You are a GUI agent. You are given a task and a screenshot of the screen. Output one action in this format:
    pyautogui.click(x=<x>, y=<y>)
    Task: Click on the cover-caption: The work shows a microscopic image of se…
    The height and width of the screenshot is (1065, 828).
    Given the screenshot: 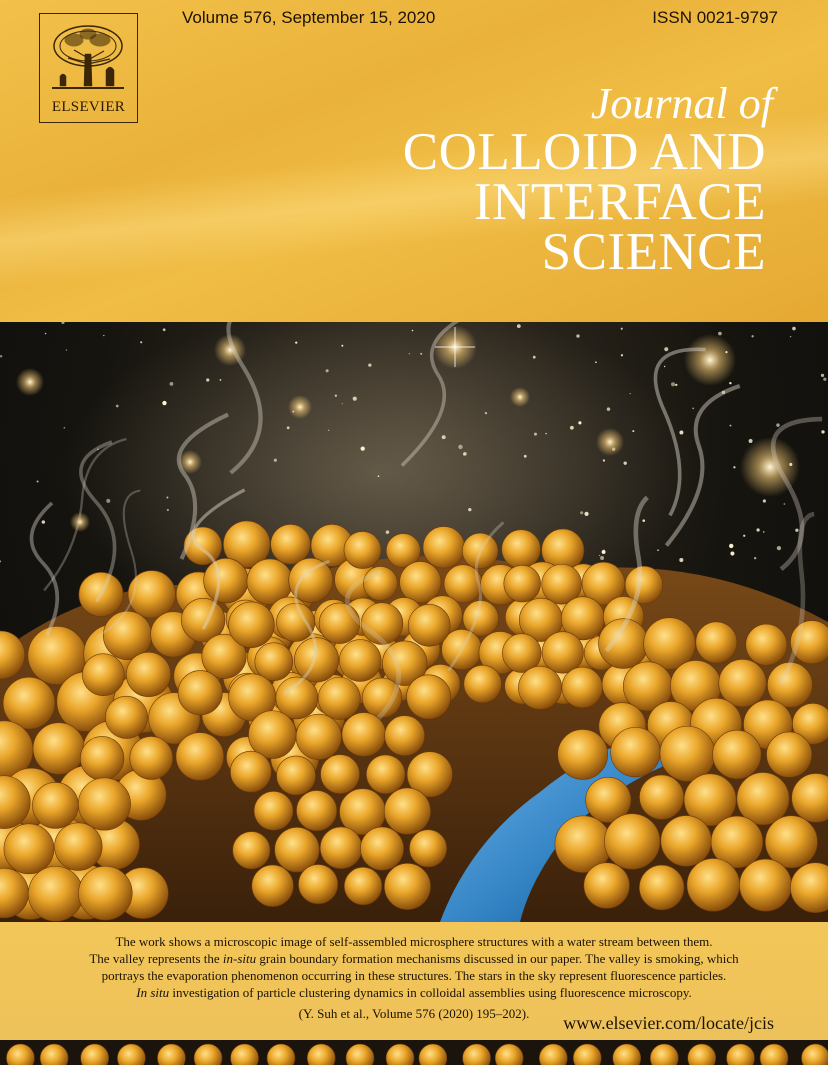 What is the action you would take?
    pyautogui.click(x=414, y=977)
    